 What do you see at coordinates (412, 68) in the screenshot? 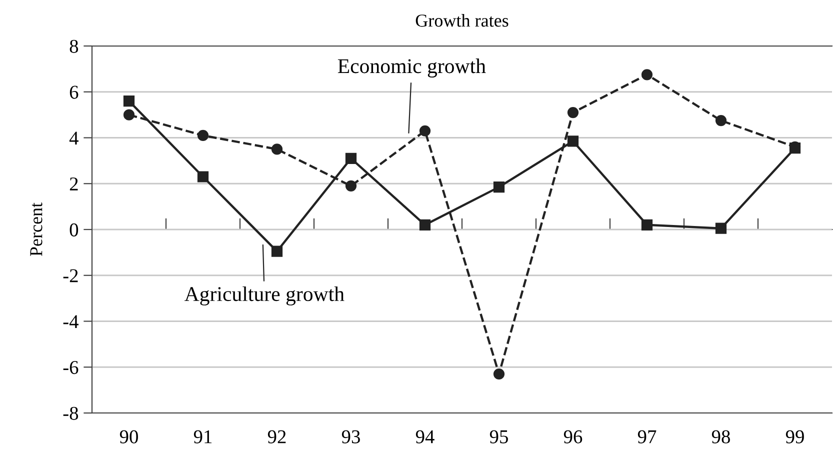
I see `annotation: Economic growth` at bounding box center [412, 68].